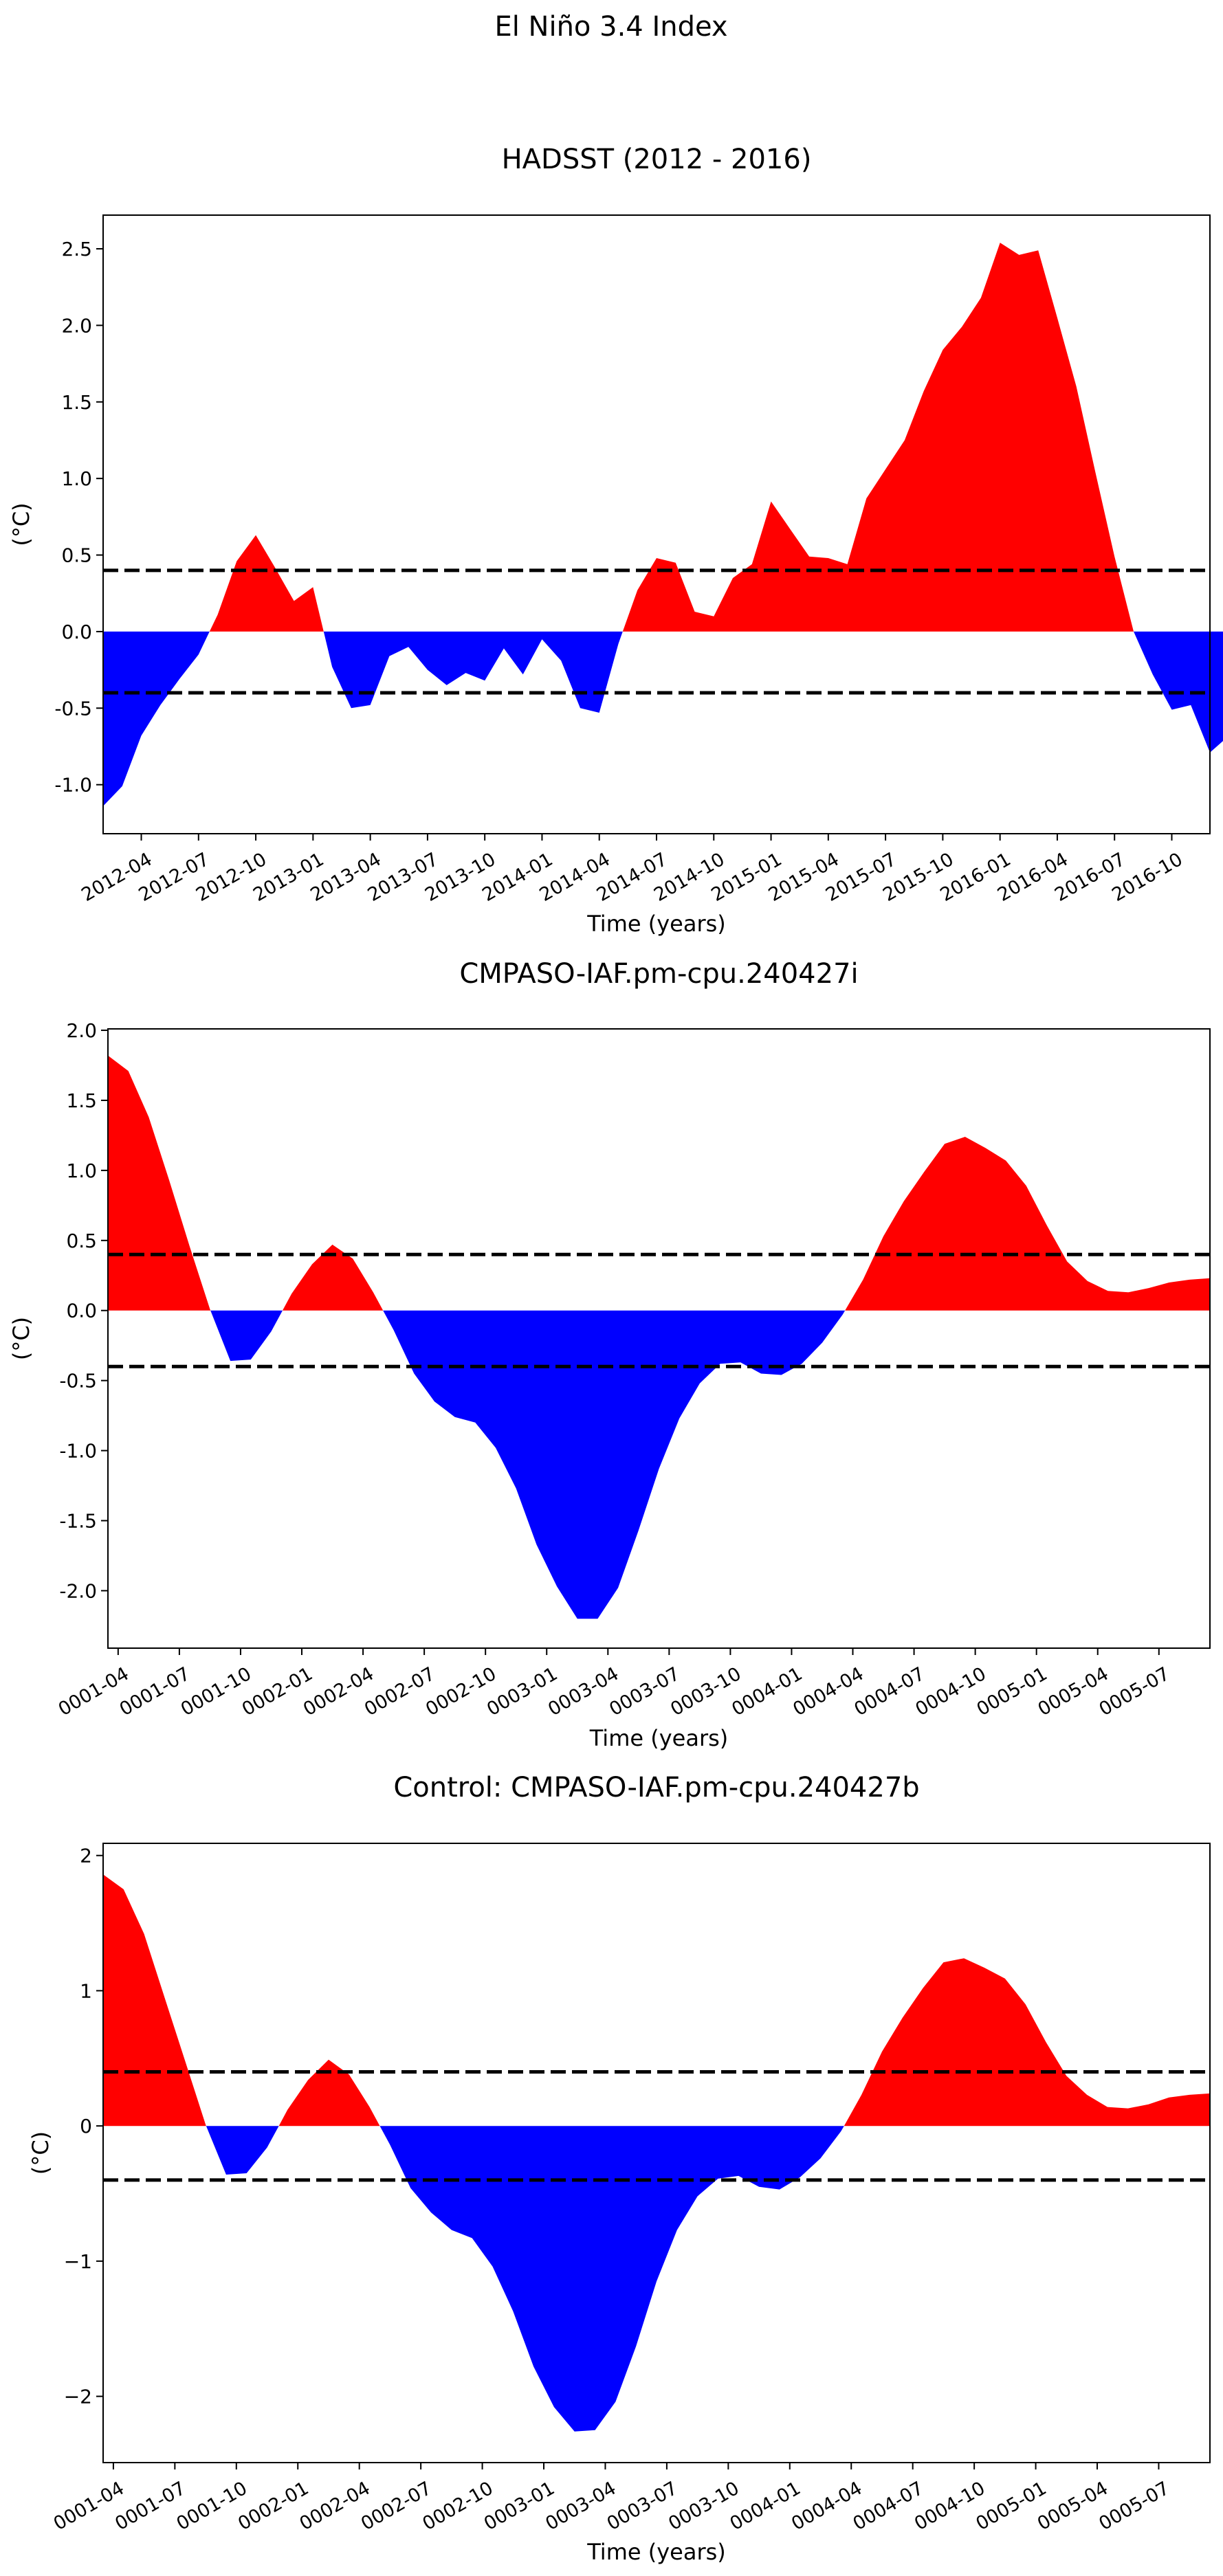 This screenshot has height=2576, width=1223. Describe the element at coordinates (611, 27) in the screenshot. I see `figure-suptitle: El Niño 3.4 Index` at that location.